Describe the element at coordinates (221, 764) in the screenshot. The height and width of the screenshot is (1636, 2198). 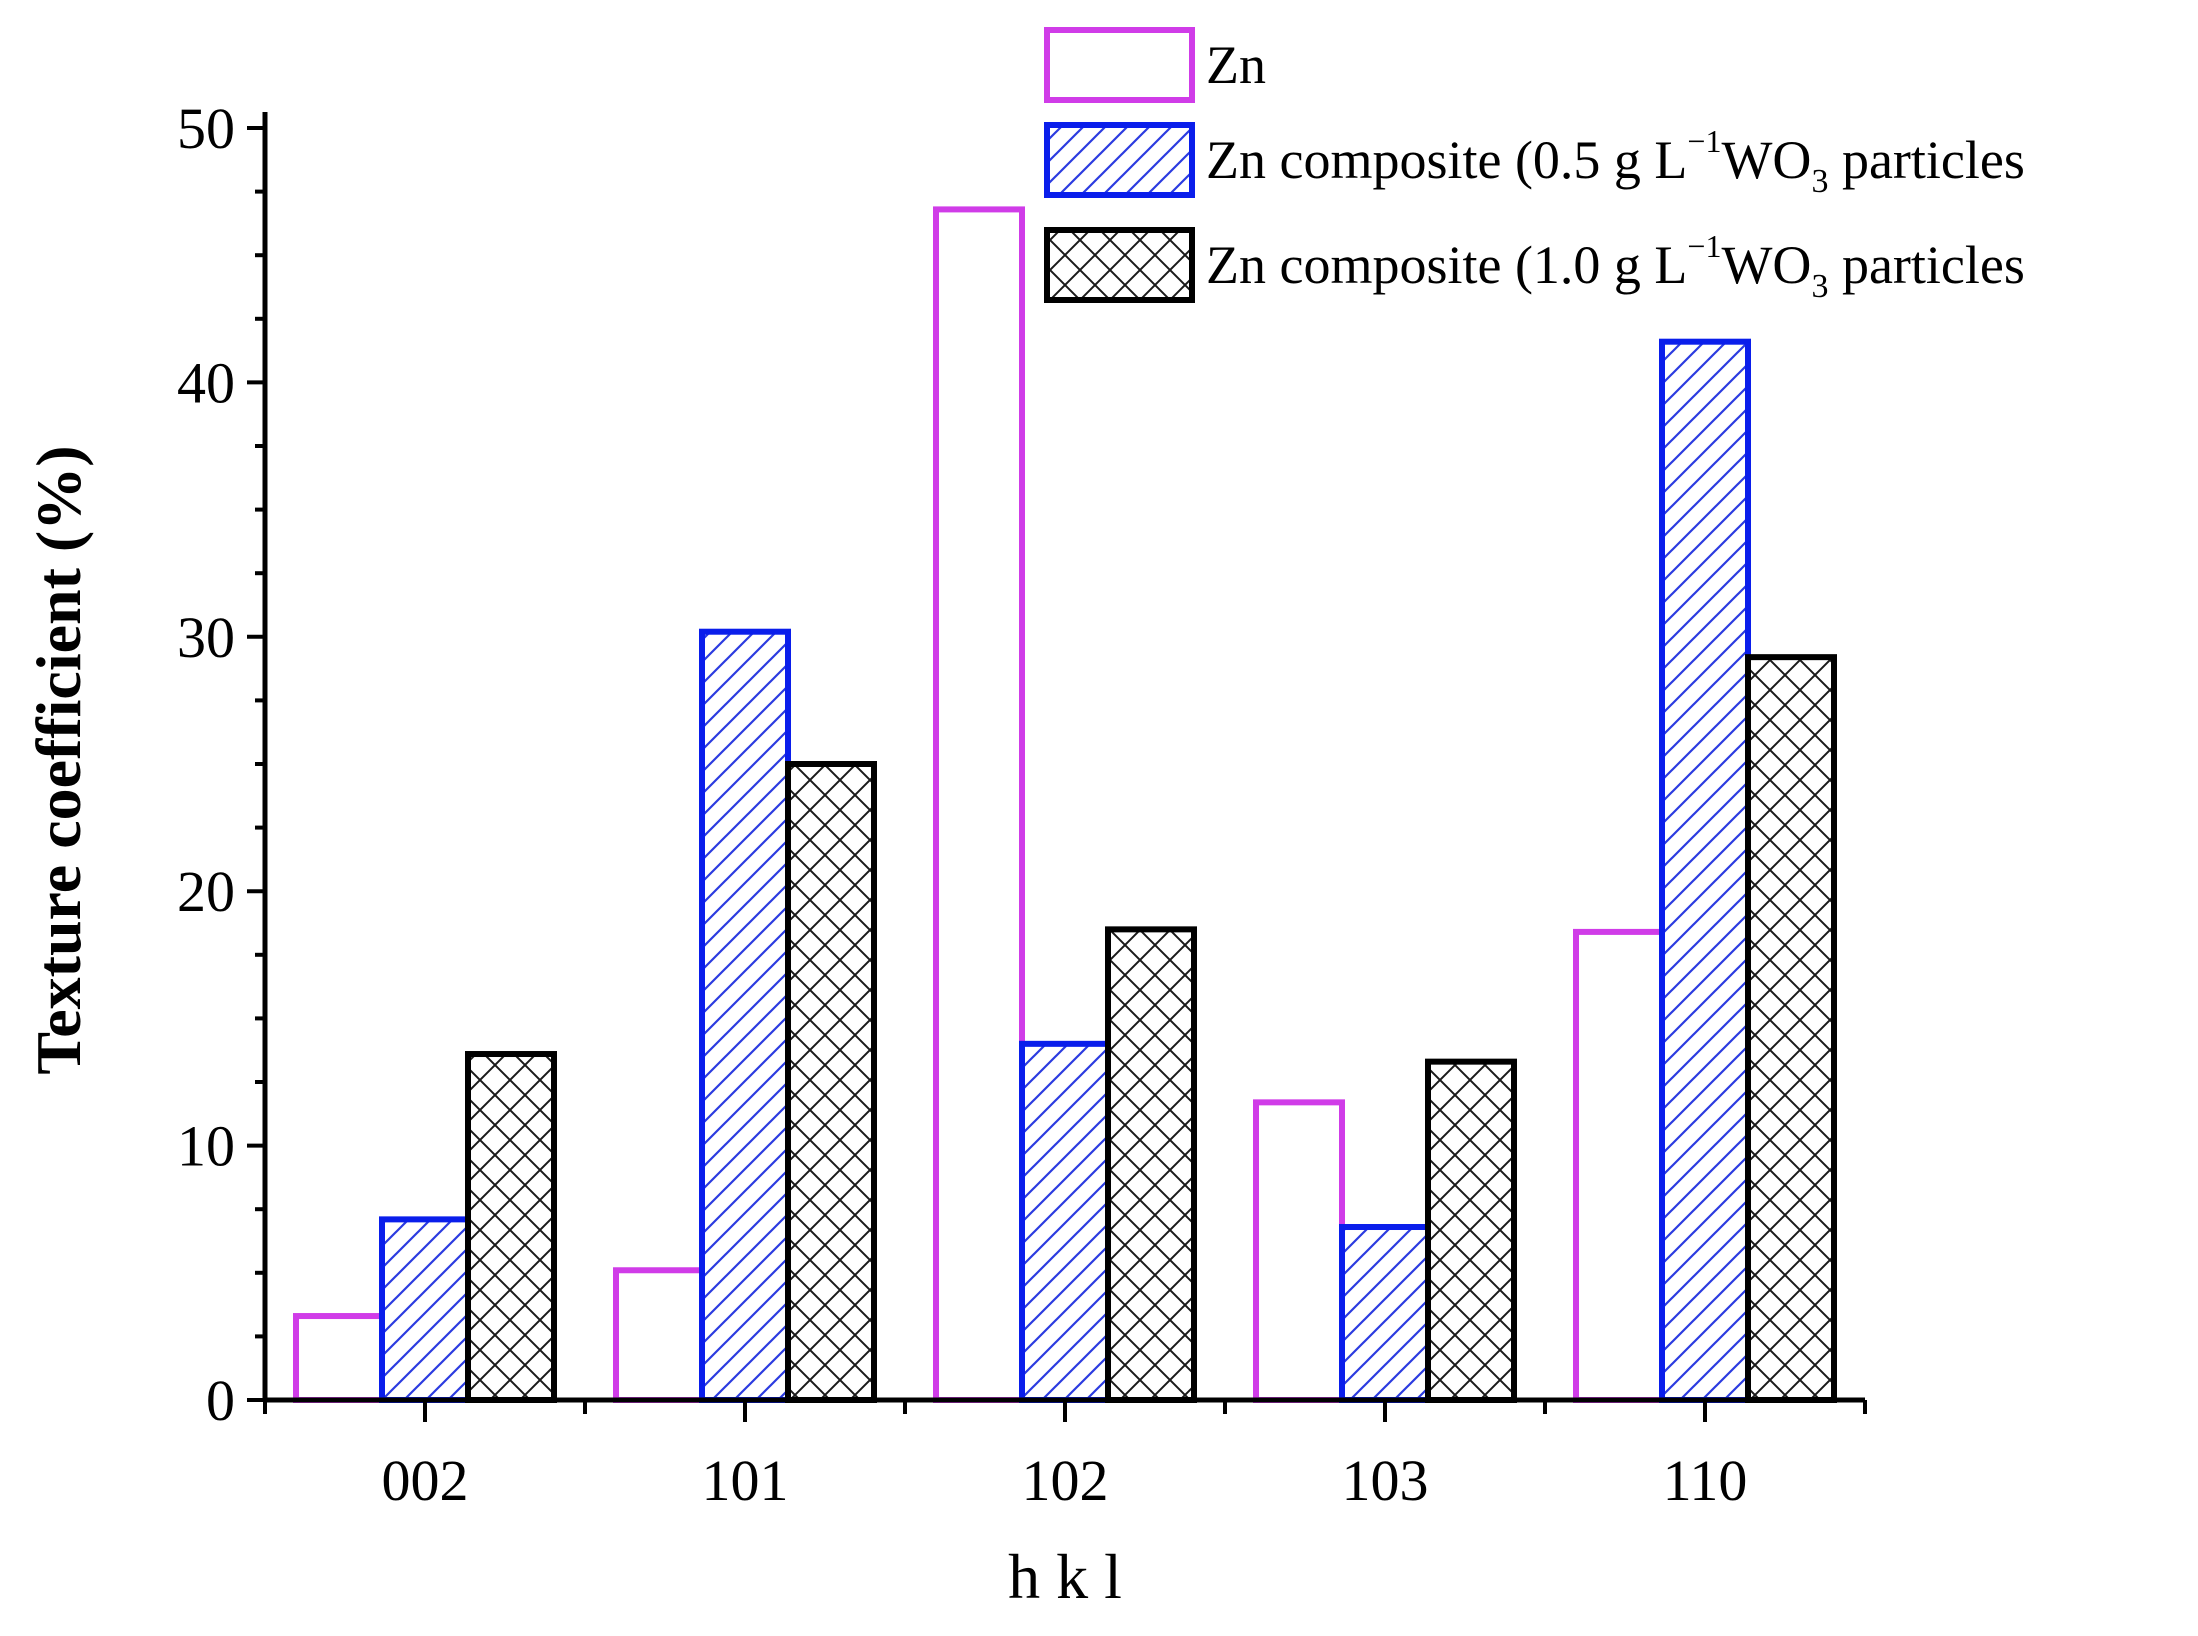
I see `y-axis-ticks: 0 10 20 30 40 50` at that location.